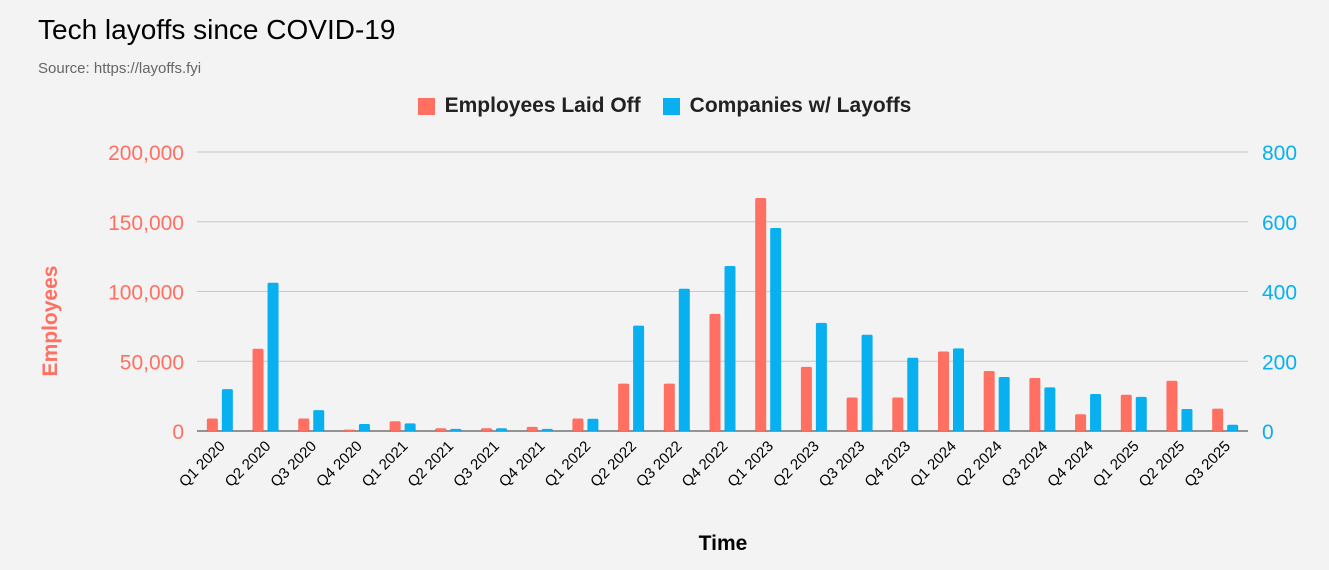  Describe the element at coordinates (796, 464) in the screenshot. I see `x-tick-label: Q2 2023` at that location.